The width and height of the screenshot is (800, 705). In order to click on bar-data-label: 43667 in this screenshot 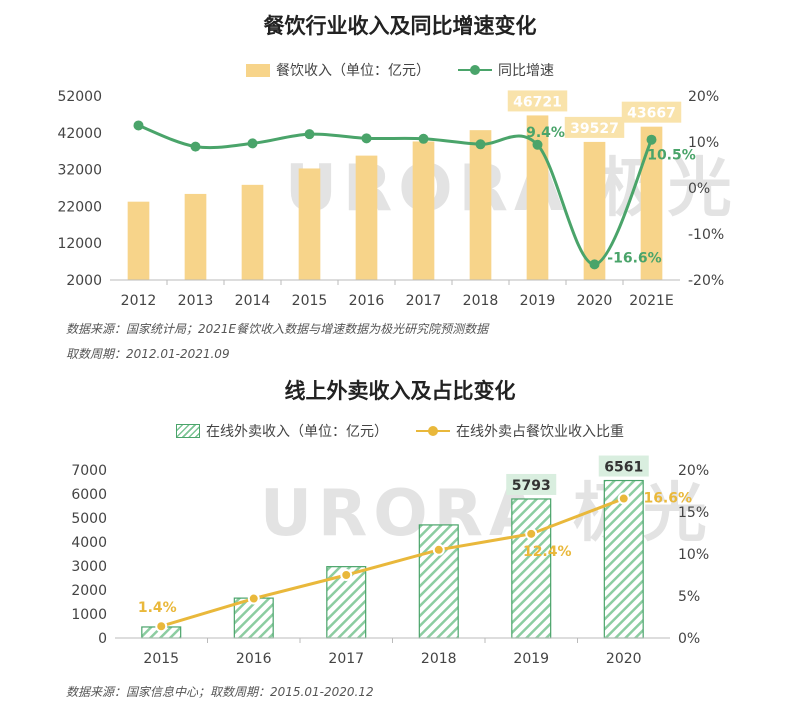, I will do `click(651, 114)`.